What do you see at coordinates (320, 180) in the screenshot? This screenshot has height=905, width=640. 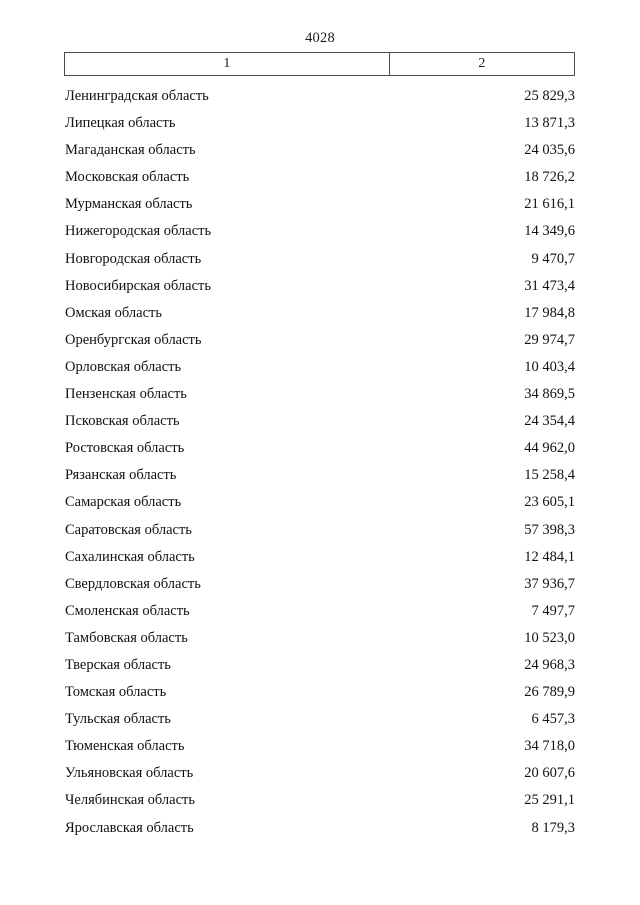 I see `table-row: Московская область 18 726,2` at bounding box center [320, 180].